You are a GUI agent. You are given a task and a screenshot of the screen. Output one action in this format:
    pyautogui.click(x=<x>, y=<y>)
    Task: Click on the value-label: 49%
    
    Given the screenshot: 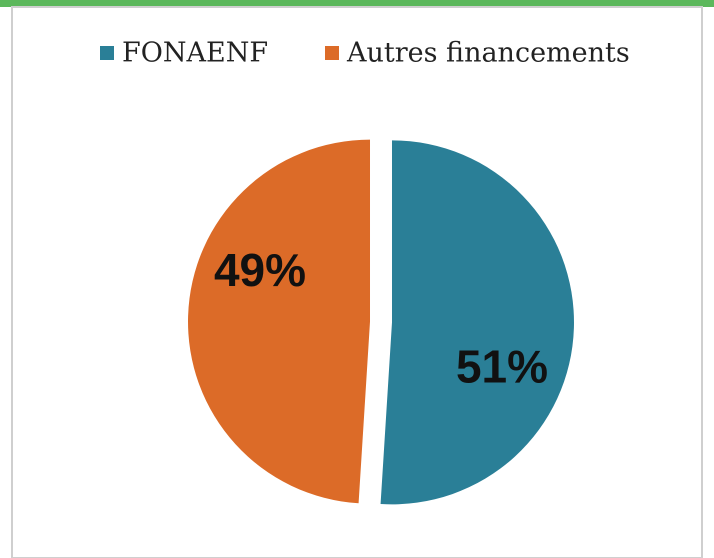 What is the action you would take?
    pyautogui.click(x=260, y=270)
    